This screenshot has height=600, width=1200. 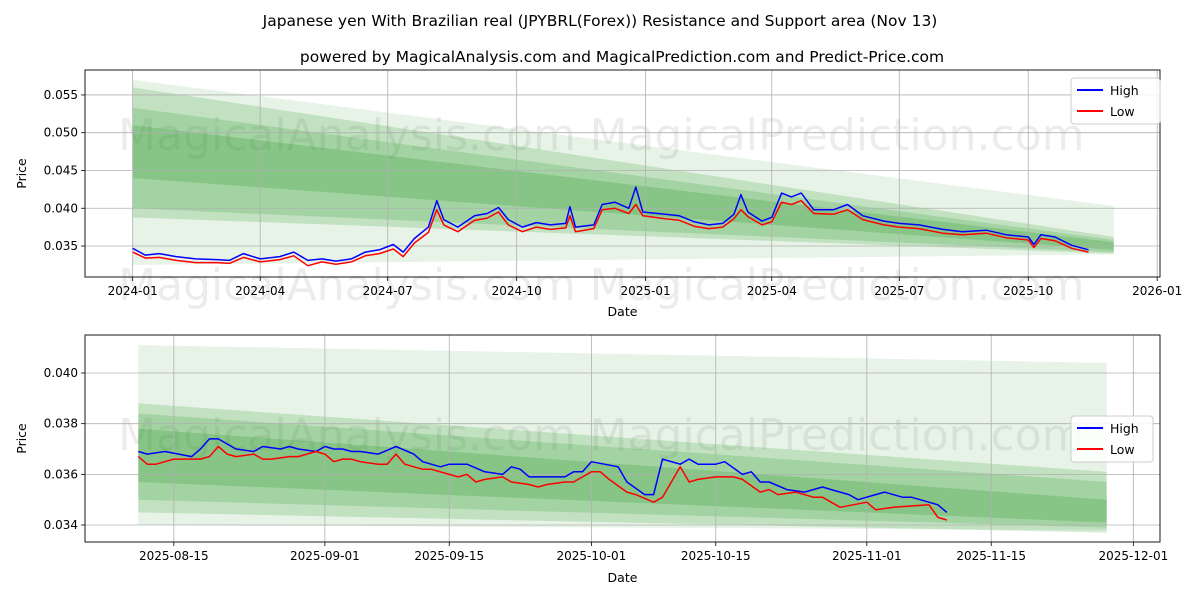 What do you see at coordinates (61, 474) in the screenshot?
I see `y-tick-label: 0.036` at bounding box center [61, 474].